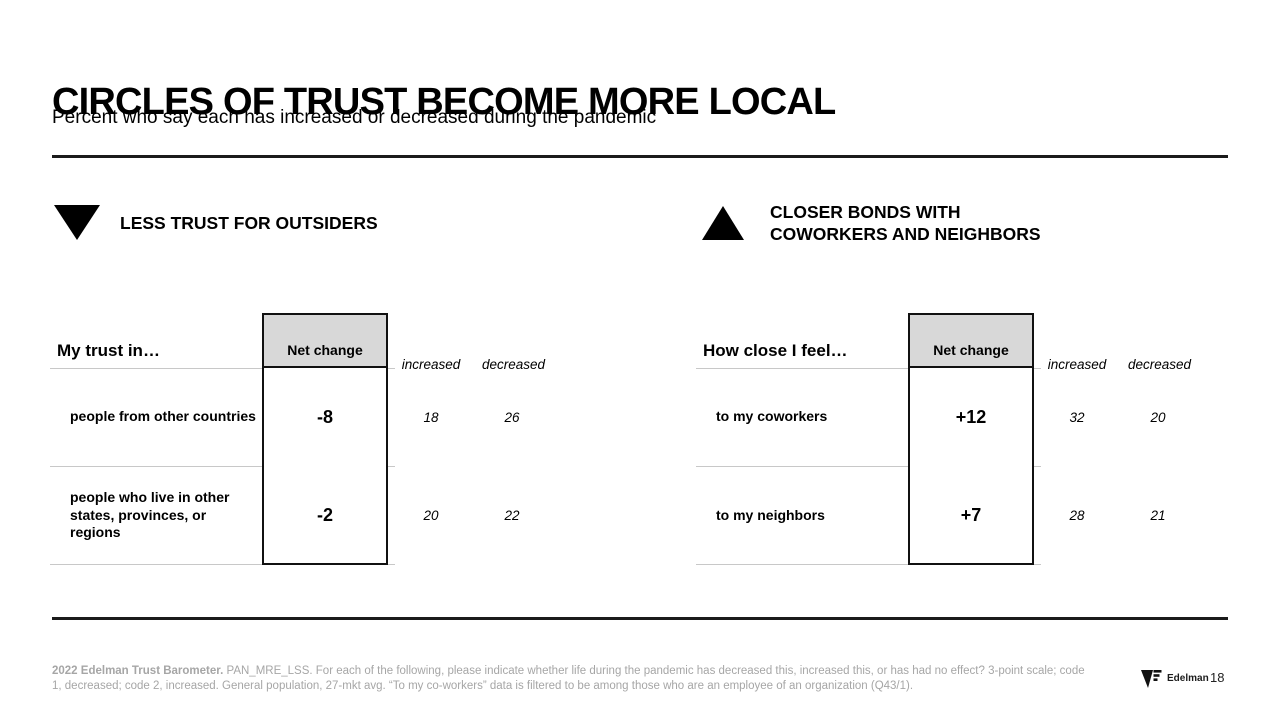  Describe the element at coordinates (512, 515) in the screenshot. I see `decreased-value: 22` at that location.